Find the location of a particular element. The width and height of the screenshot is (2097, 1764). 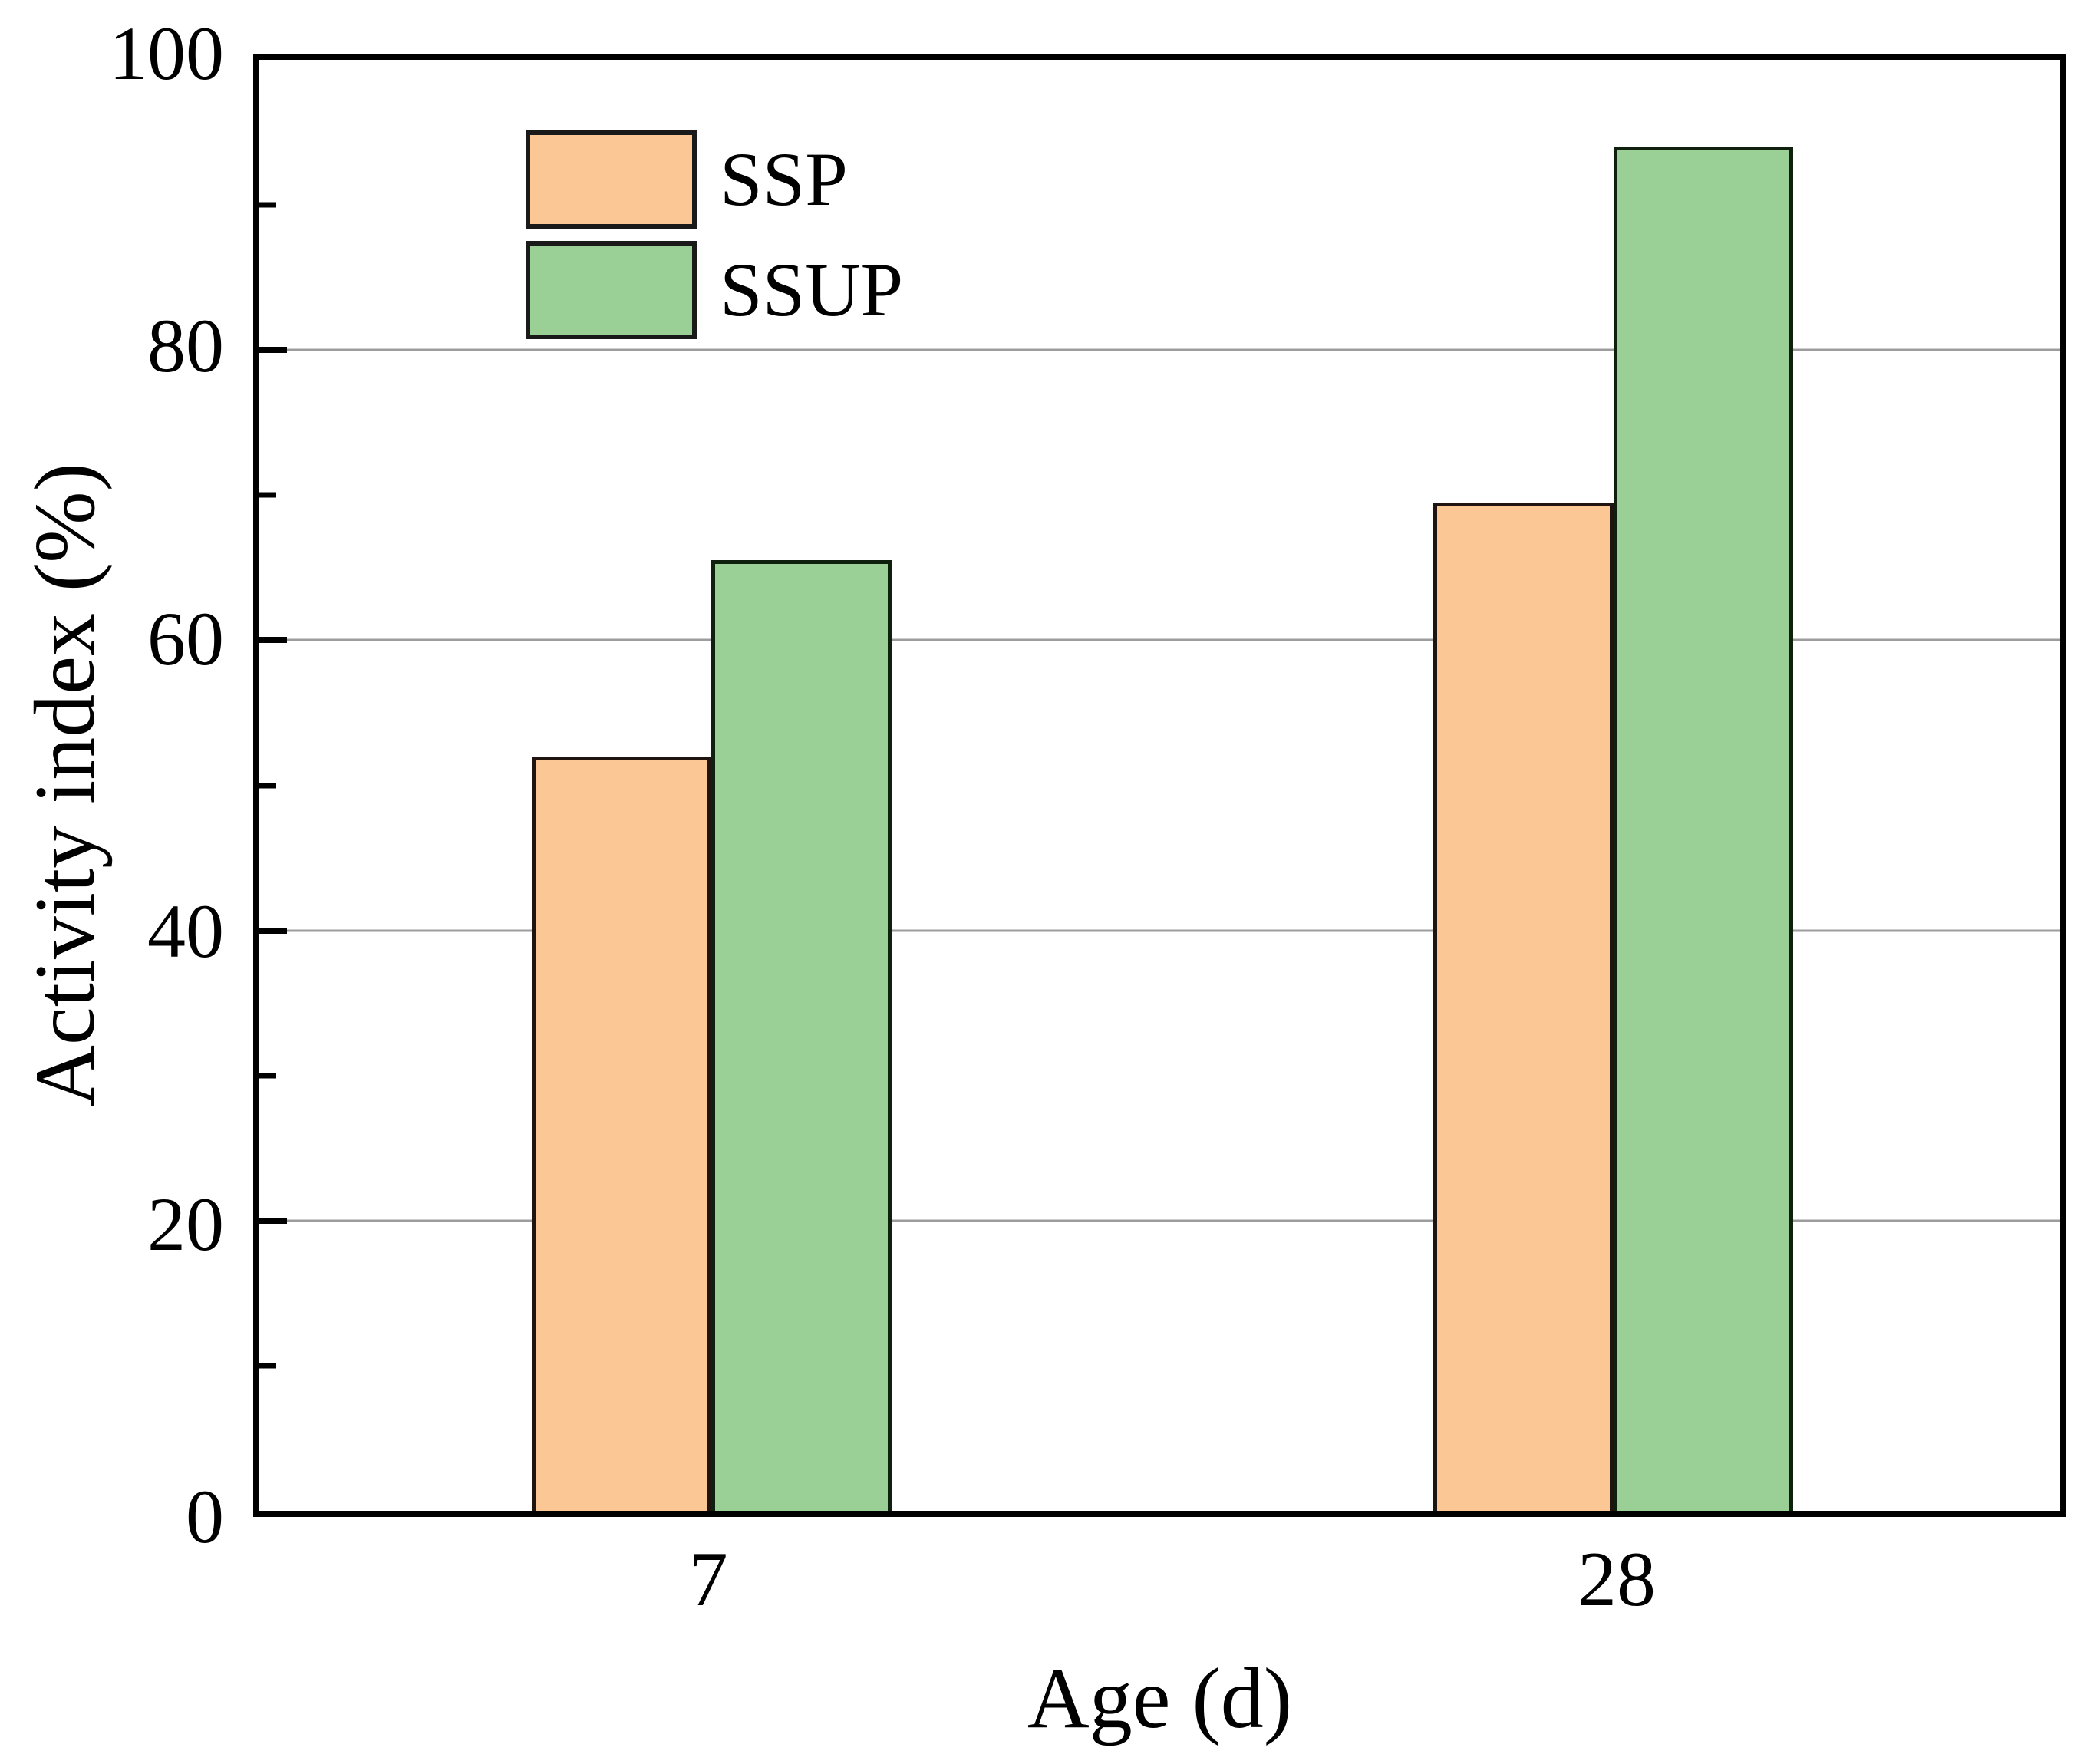

y-tick-label-60: 60 is located at coordinates (185, 638).